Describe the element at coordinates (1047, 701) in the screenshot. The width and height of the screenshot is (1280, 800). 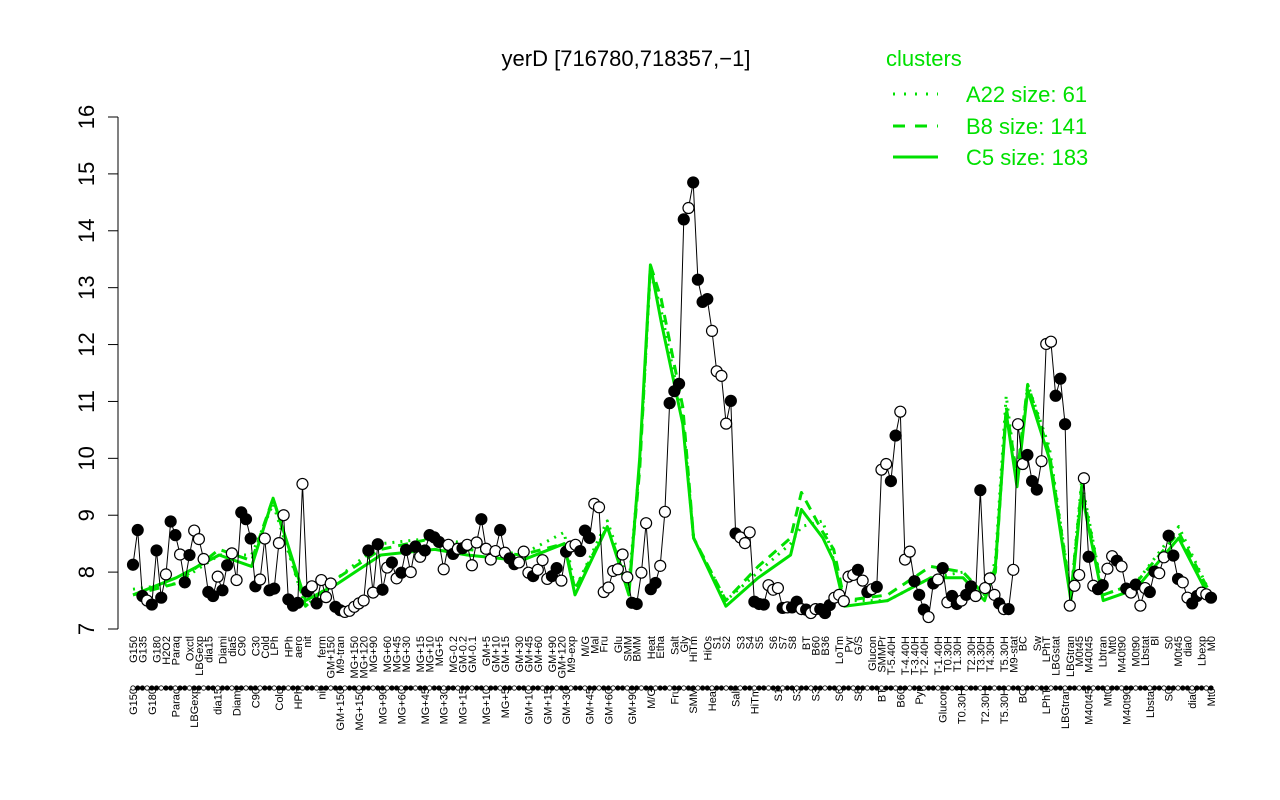
I see `x-tick-label: LPhT` at that location.